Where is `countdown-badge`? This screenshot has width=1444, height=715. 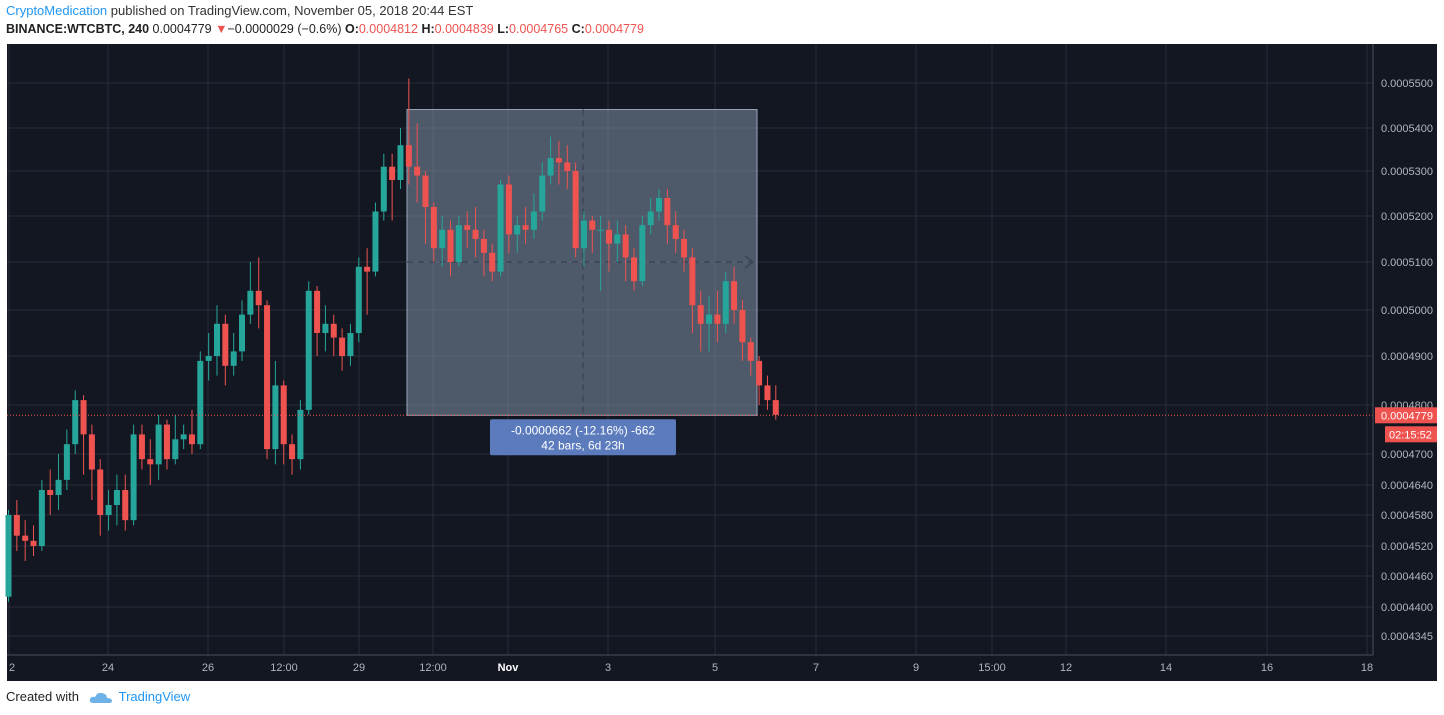 countdown-badge is located at coordinates (1411, 434).